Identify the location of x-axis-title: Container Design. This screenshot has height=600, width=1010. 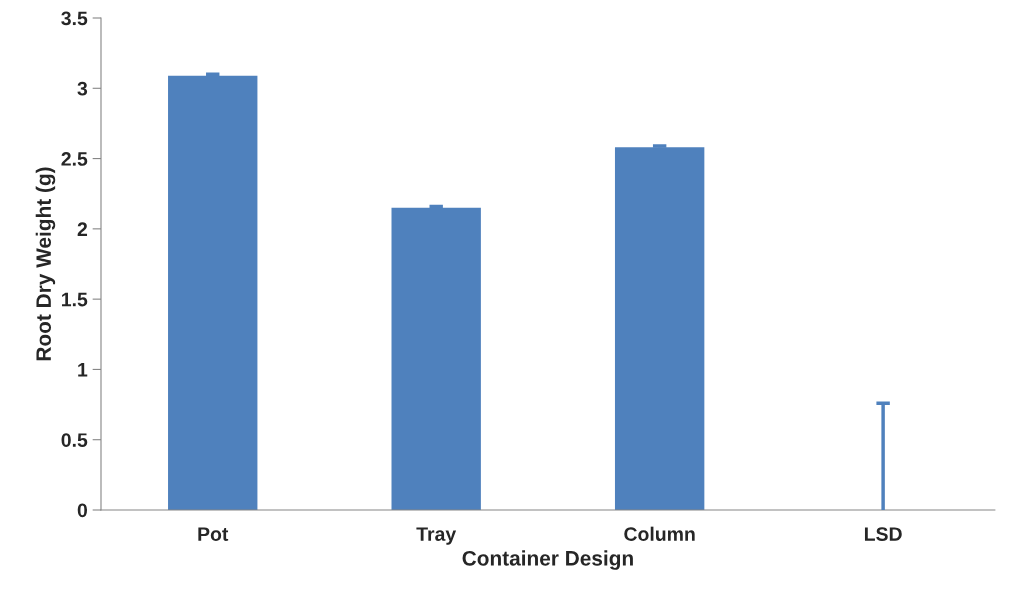
(547, 560).